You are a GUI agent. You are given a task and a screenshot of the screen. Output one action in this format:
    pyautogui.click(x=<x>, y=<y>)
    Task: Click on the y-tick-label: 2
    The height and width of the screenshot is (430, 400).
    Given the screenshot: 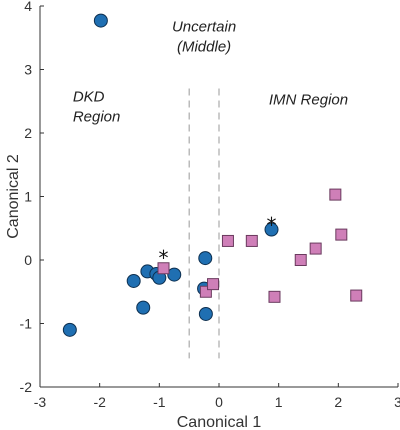 What is the action you would take?
    pyautogui.click(x=28, y=133)
    